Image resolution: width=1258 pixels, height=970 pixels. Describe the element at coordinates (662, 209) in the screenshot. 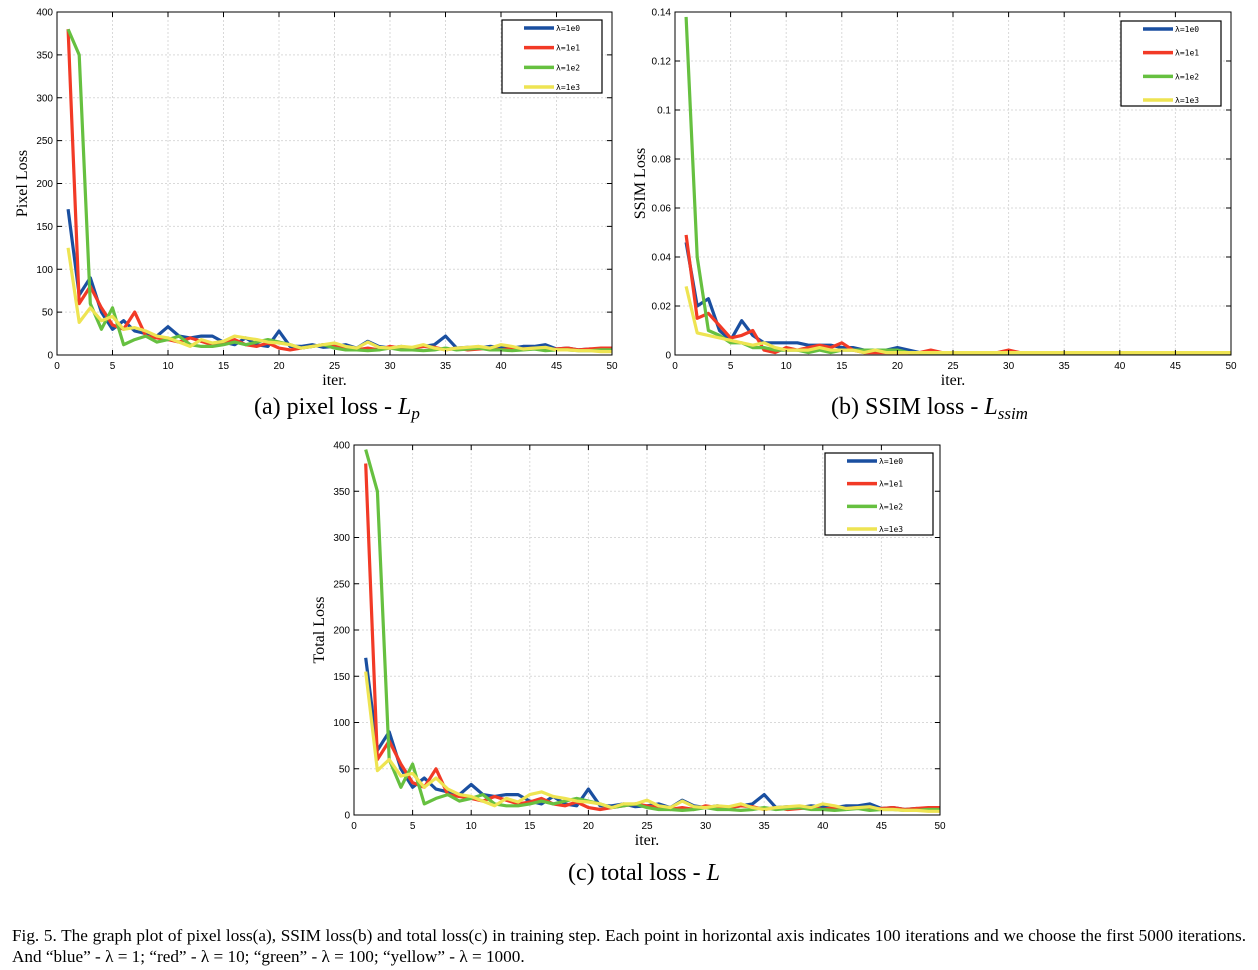

I see `y-tick-label: 0.06` at that location.